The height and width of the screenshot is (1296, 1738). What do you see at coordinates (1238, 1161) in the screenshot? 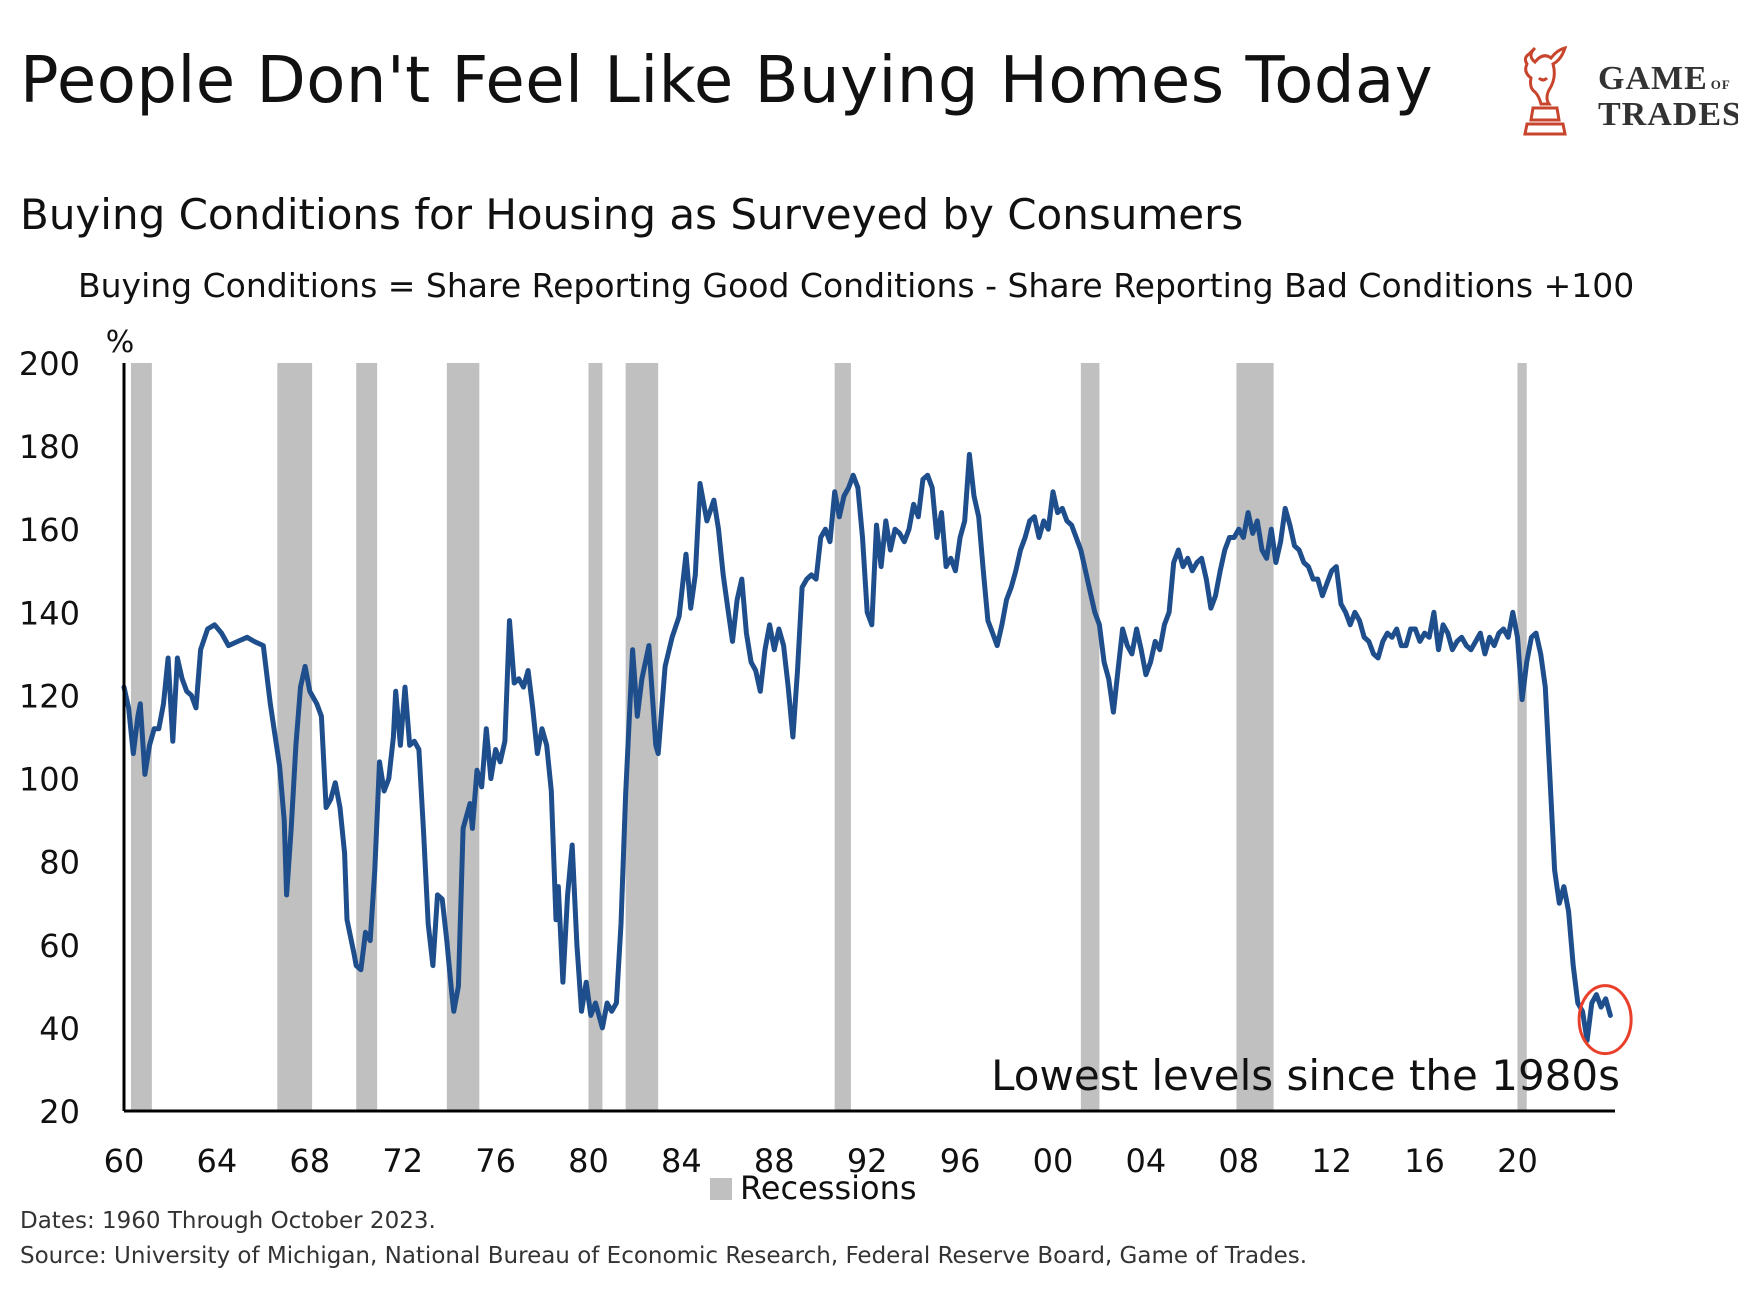
I see `x-tick-label: 08` at bounding box center [1238, 1161].